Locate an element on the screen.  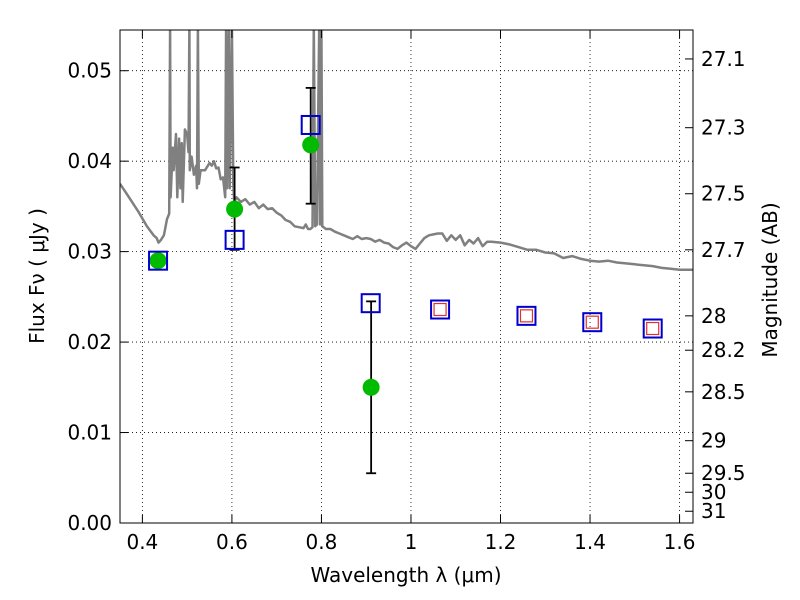
y2-tick-label: 28.2 is located at coordinates (723, 350).